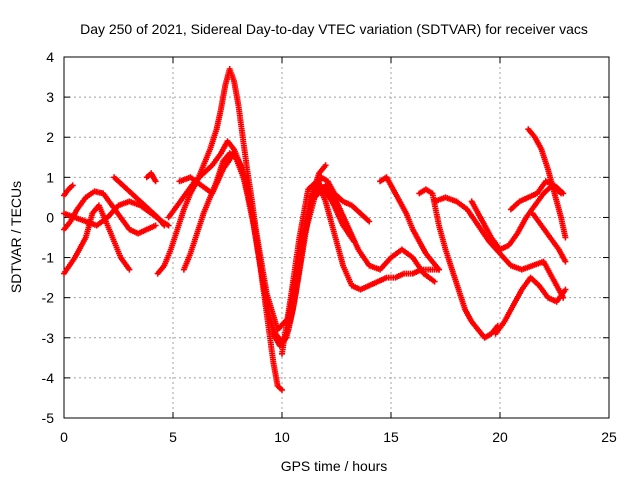 This screenshot has width=640, height=480. I want to click on y-tick-label: 1, so click(50, 177).